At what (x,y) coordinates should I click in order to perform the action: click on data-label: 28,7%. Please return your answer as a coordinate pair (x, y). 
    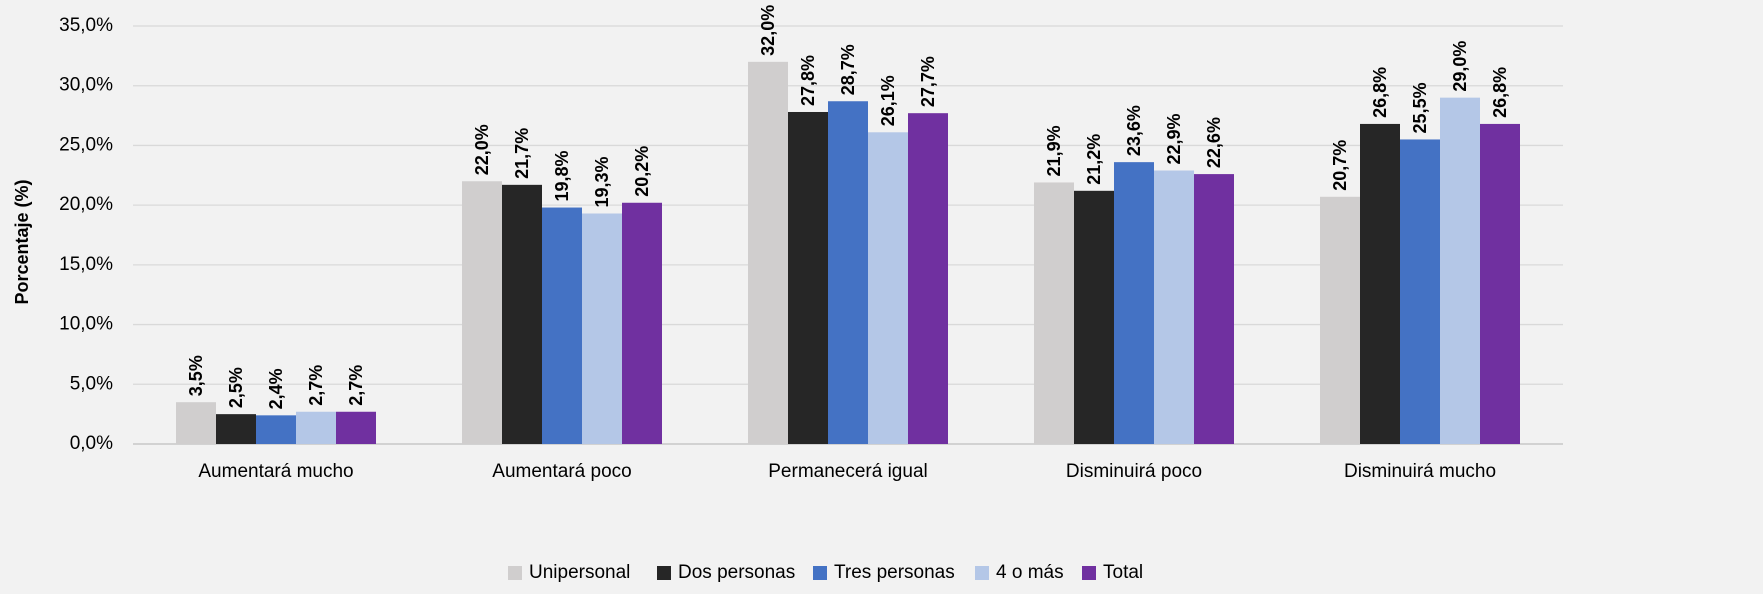
    Looking at the image, I should click on (848, 69).